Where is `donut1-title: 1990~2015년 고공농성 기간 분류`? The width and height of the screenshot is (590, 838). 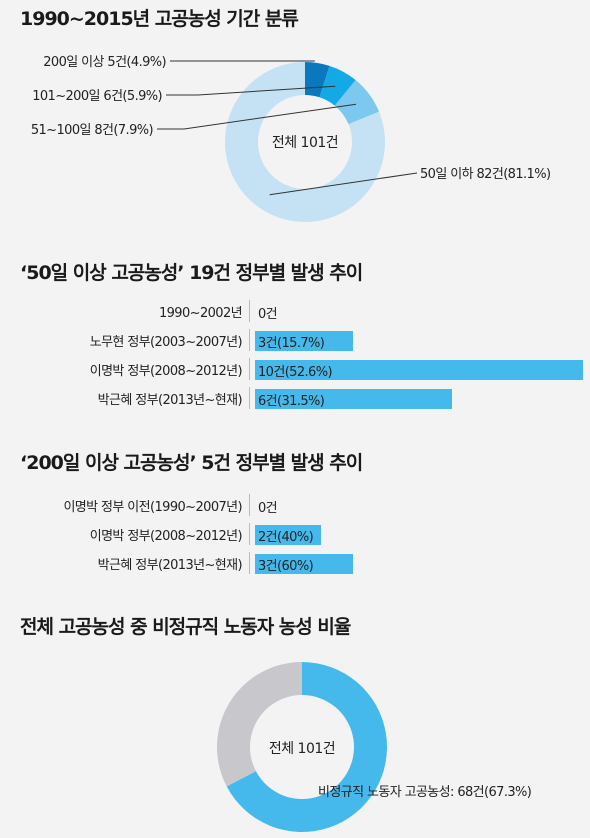
donut1-title: 1990~2015년 고공농성 기간 분류 is located at coordinates (159, 19).